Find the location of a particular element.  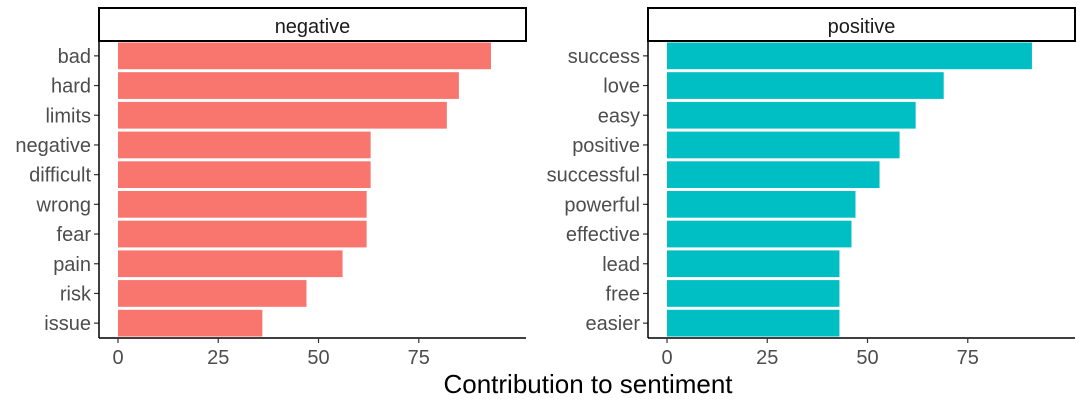

x-tick-label-negative-0: 0 is located at coordinates (117, 358).